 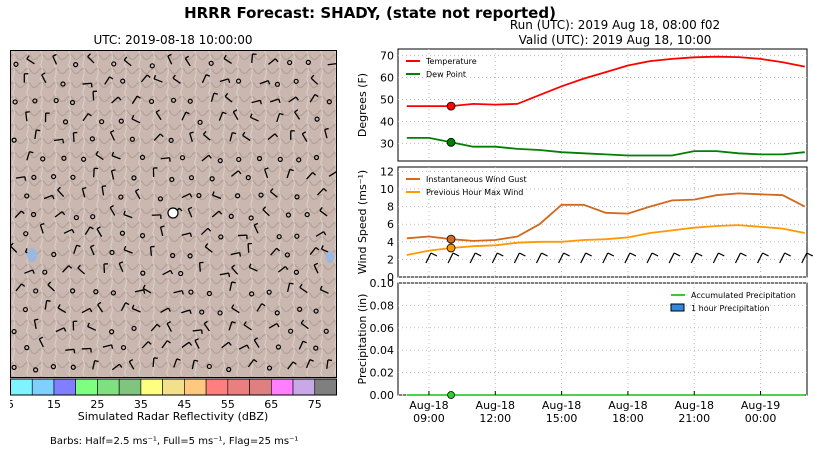 What do you see at coordinates (362, 222) in the screenshot?
I see `y-axis-label: Wind Speed (ms⁻¹)` at bounding box center [362, 222].